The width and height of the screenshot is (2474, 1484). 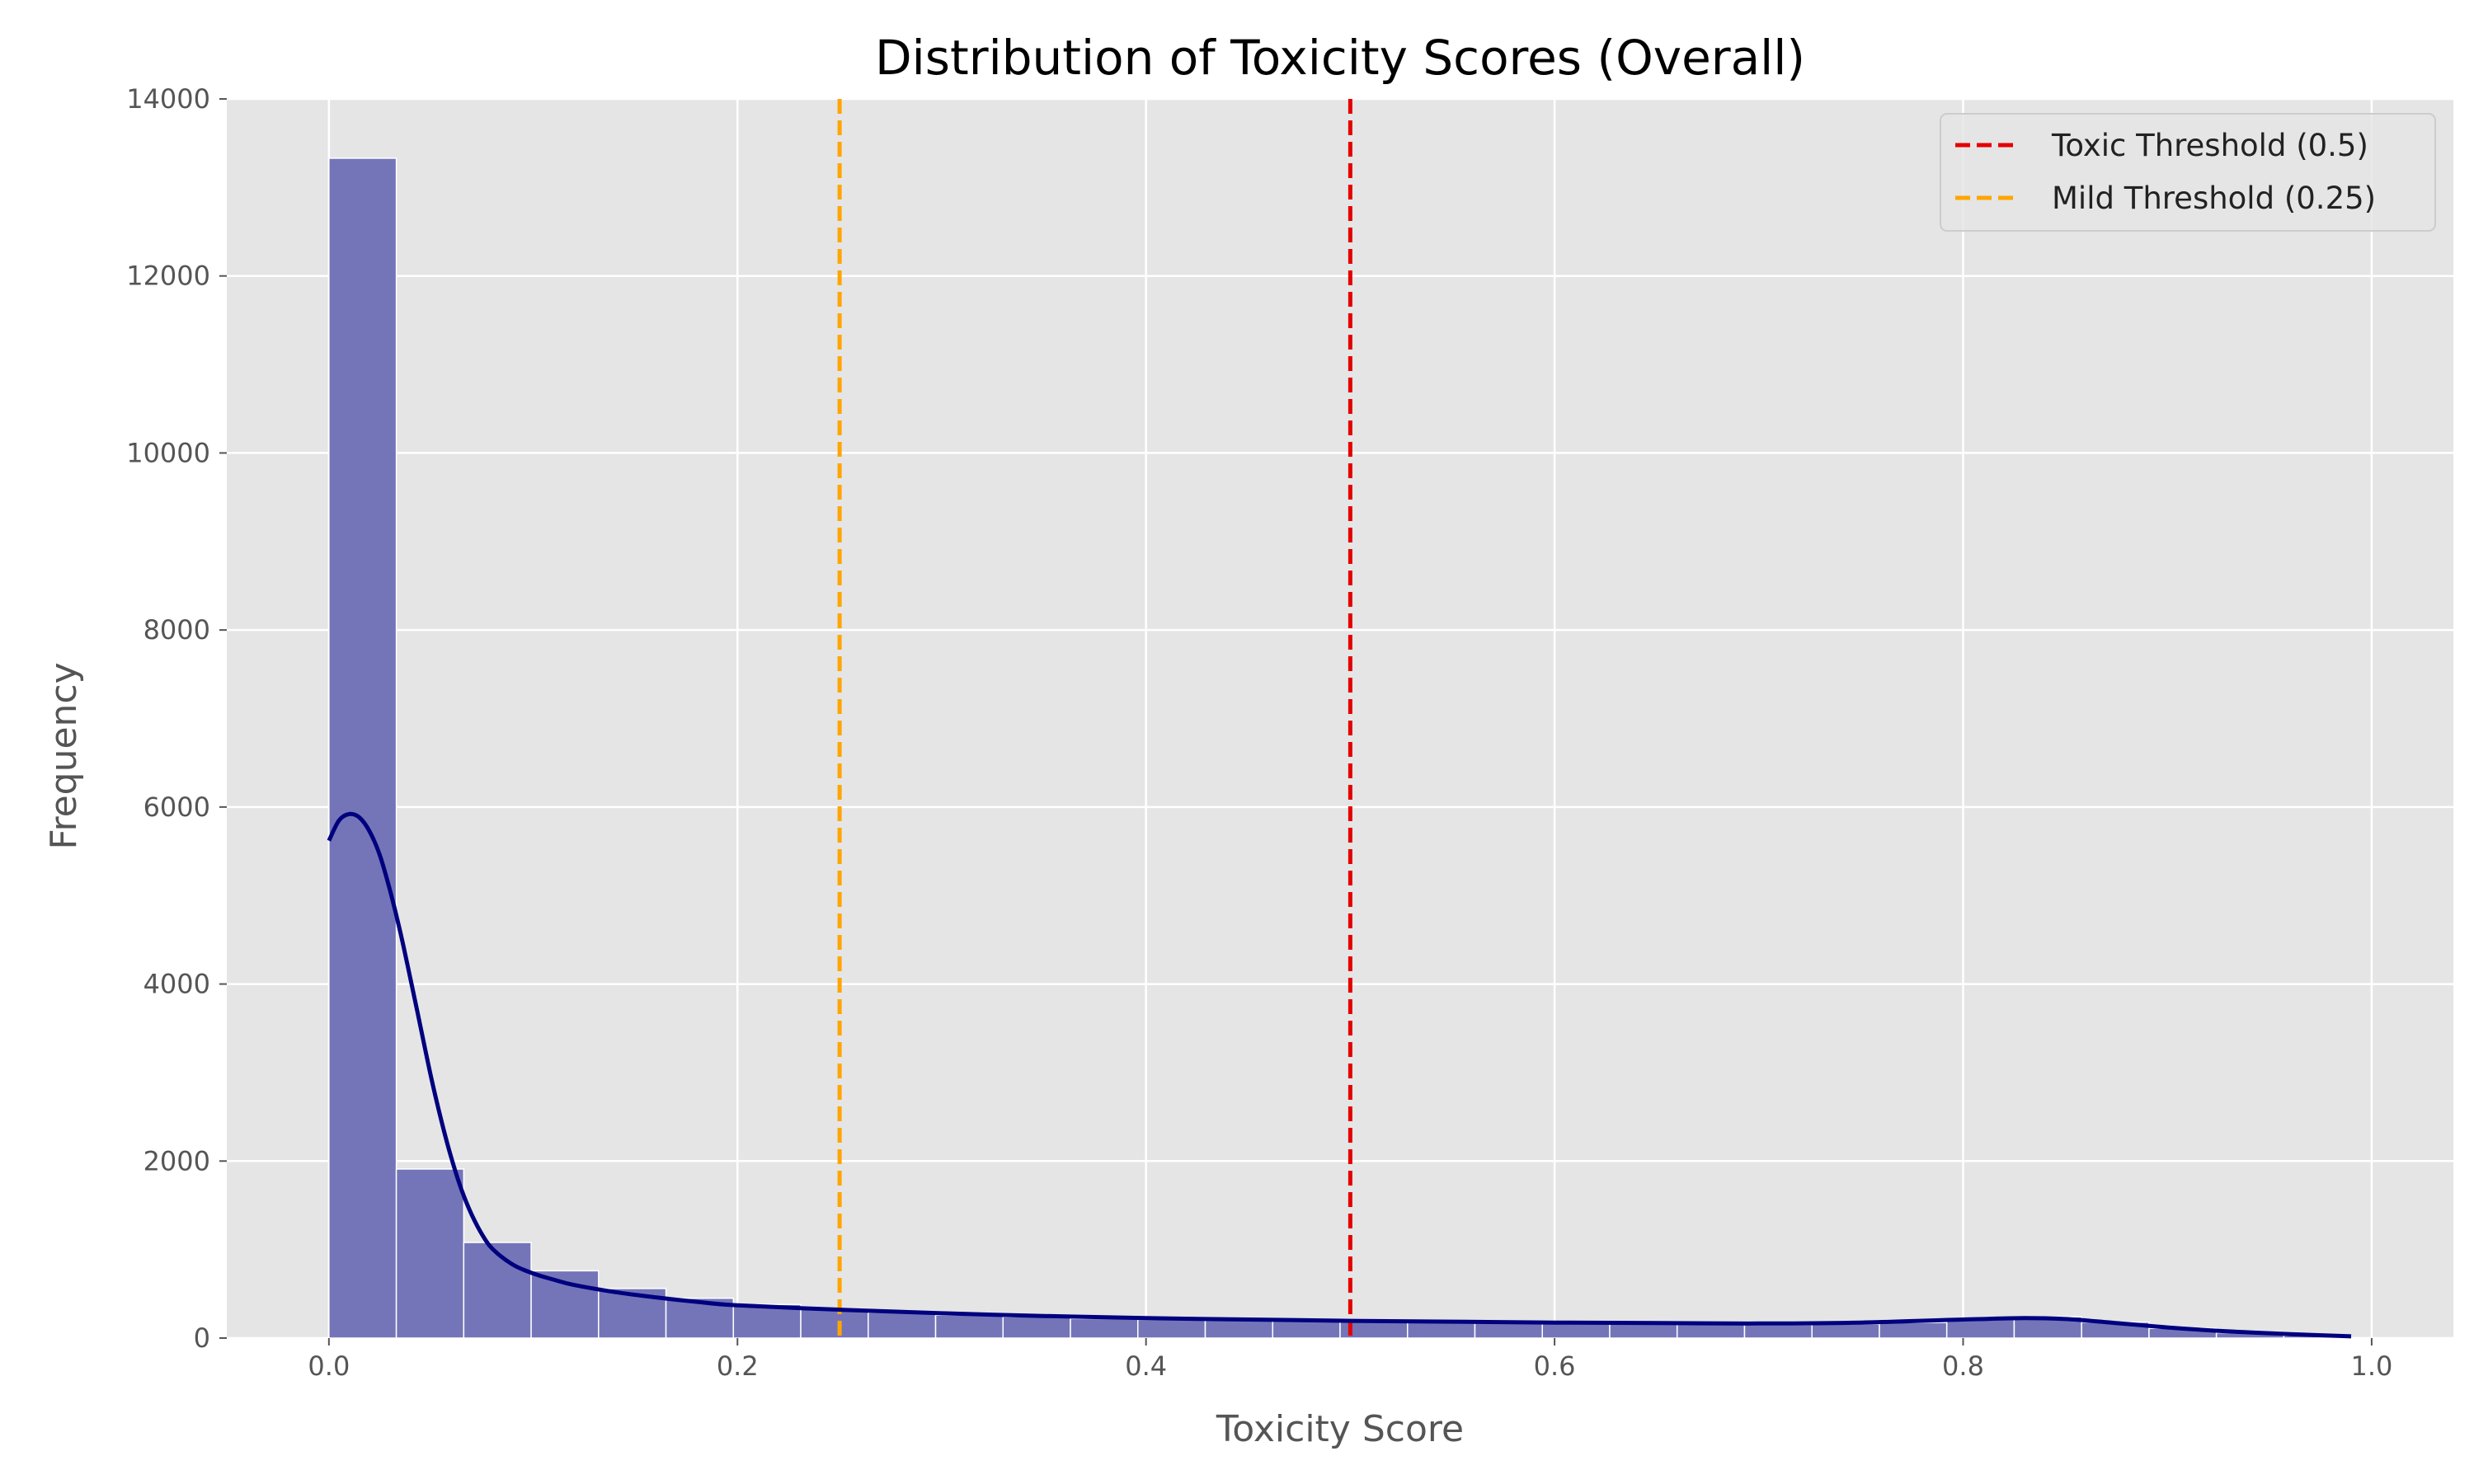 What do you see at coordinates (1146, 1366) in the screenshot?
I see `x-tick-label: 0.4` at bounding box center [1146, 1366].